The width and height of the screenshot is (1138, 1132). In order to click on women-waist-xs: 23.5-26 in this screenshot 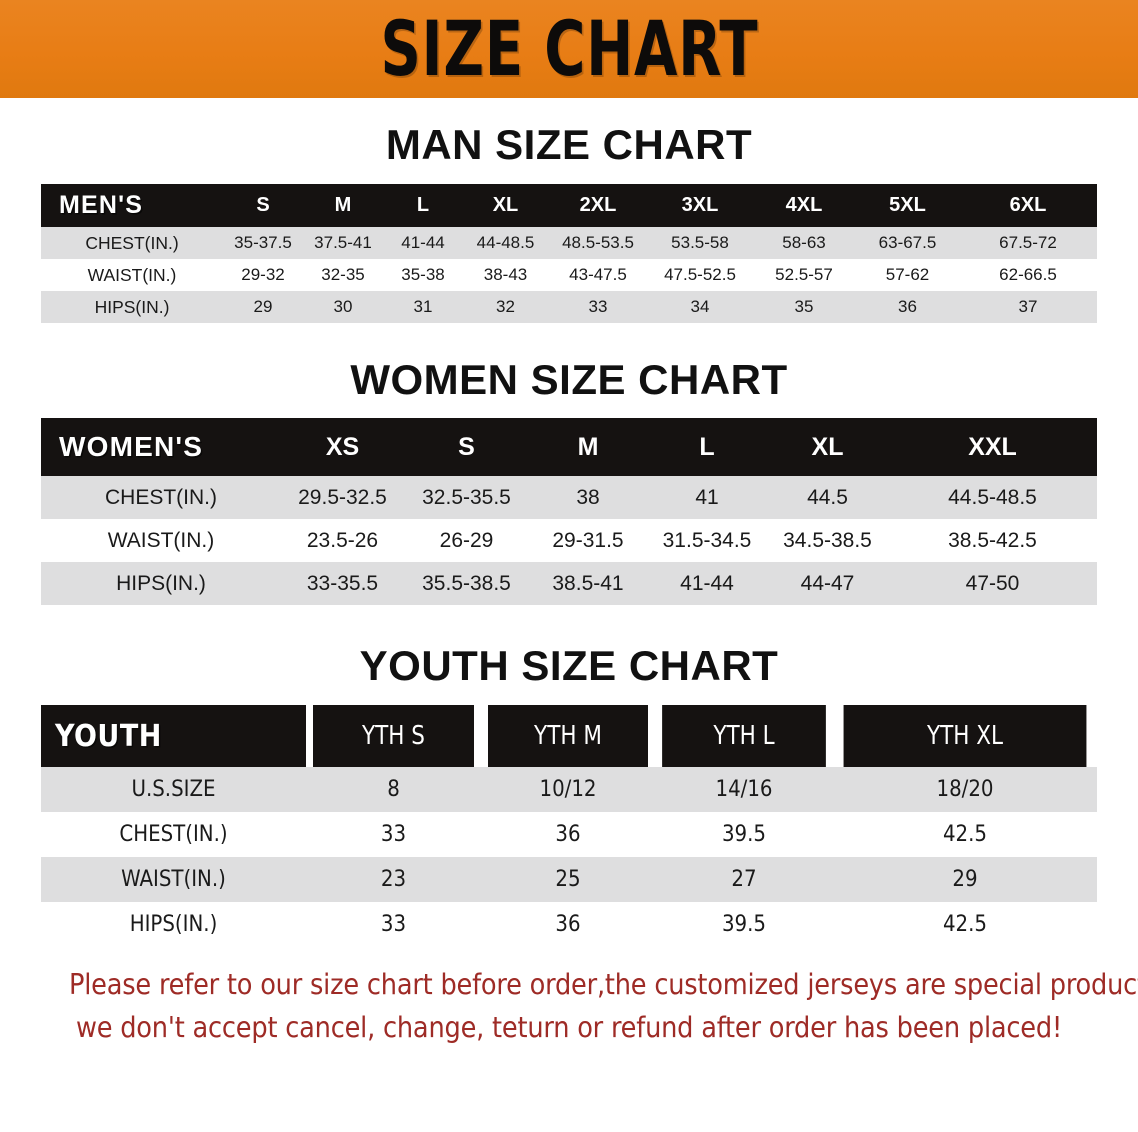, I will do `click(342, 540)`.